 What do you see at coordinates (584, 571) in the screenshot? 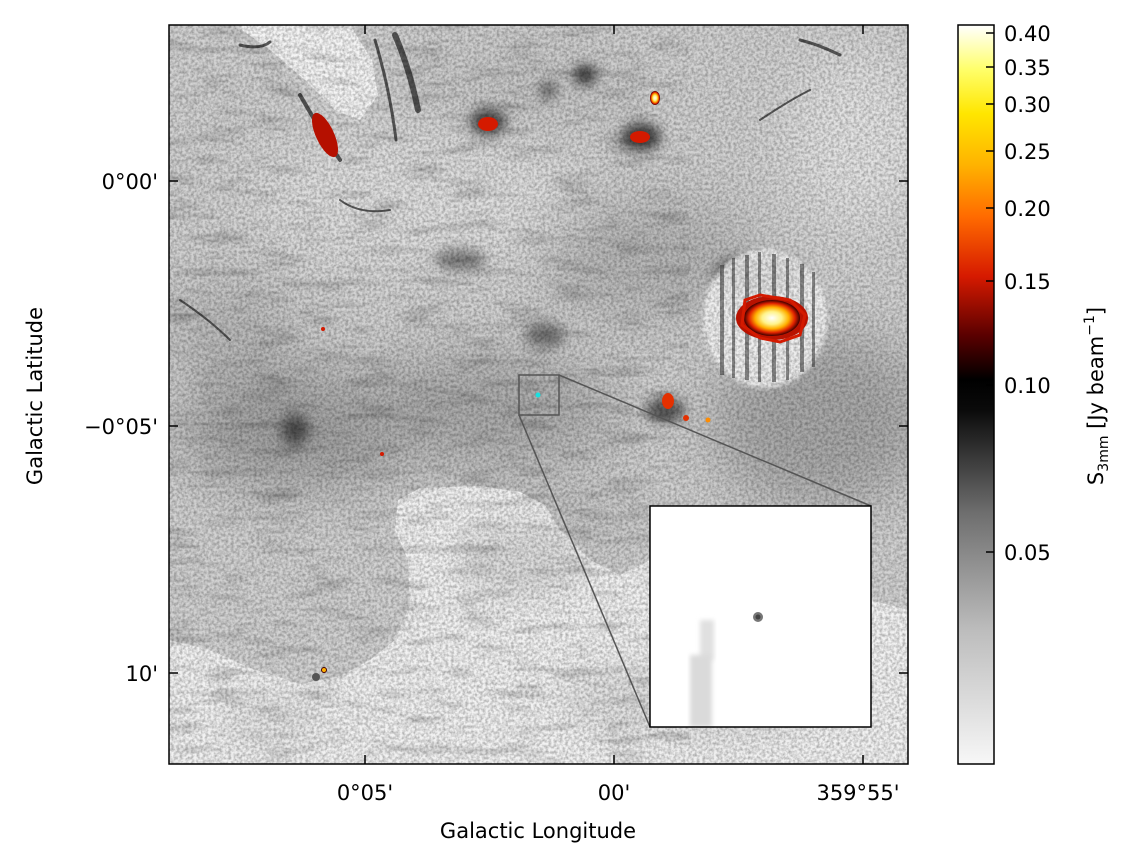
I see `inset-link-bottom` at bounding box center [584, 571].